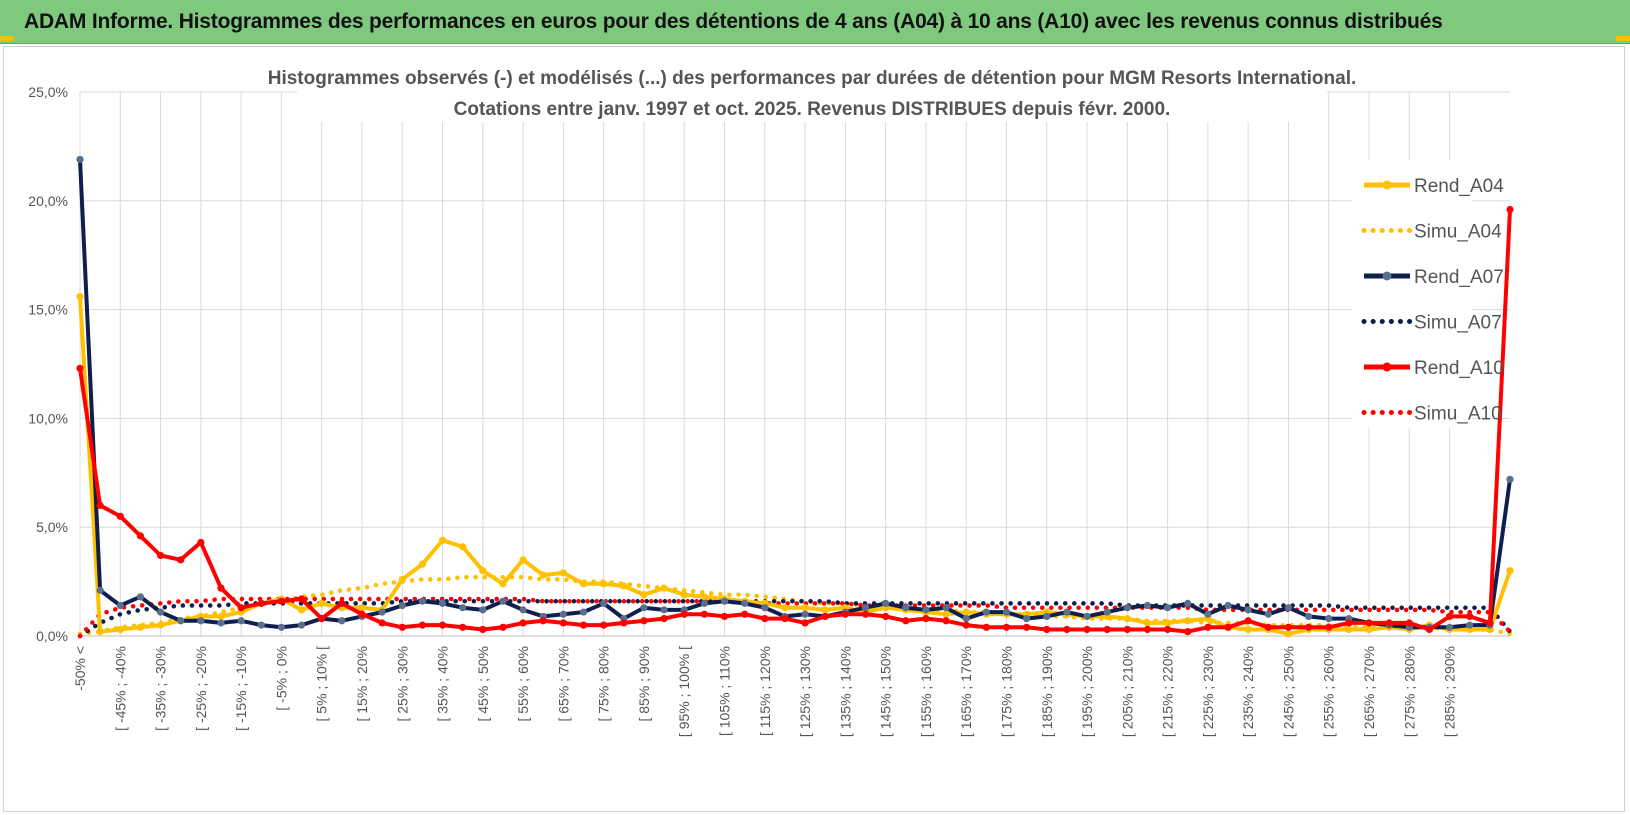 Image resolution: width=1630 pixels, height=815 pixels. I want to click on x-tick-label: [ 235% ; 240%, so click(1248, 691).